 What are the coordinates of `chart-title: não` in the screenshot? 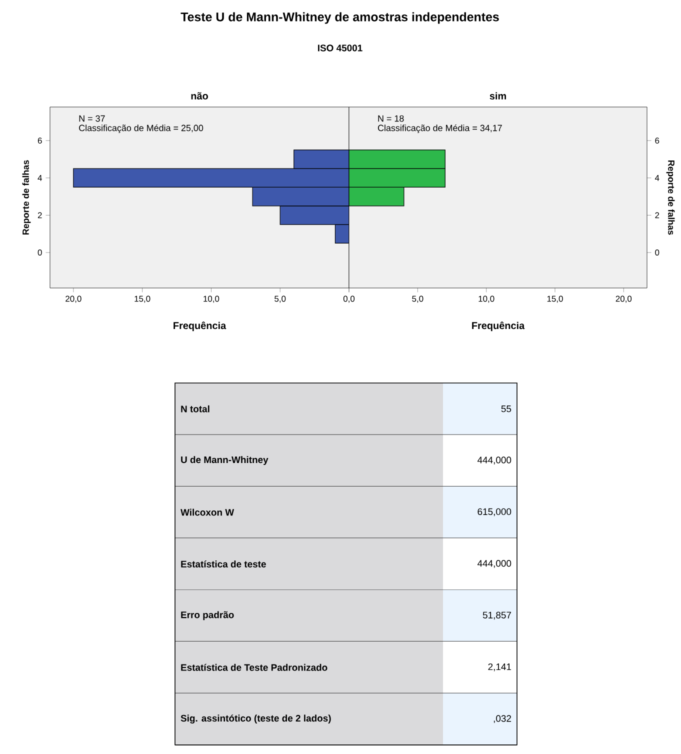 It's located at (199, 96).